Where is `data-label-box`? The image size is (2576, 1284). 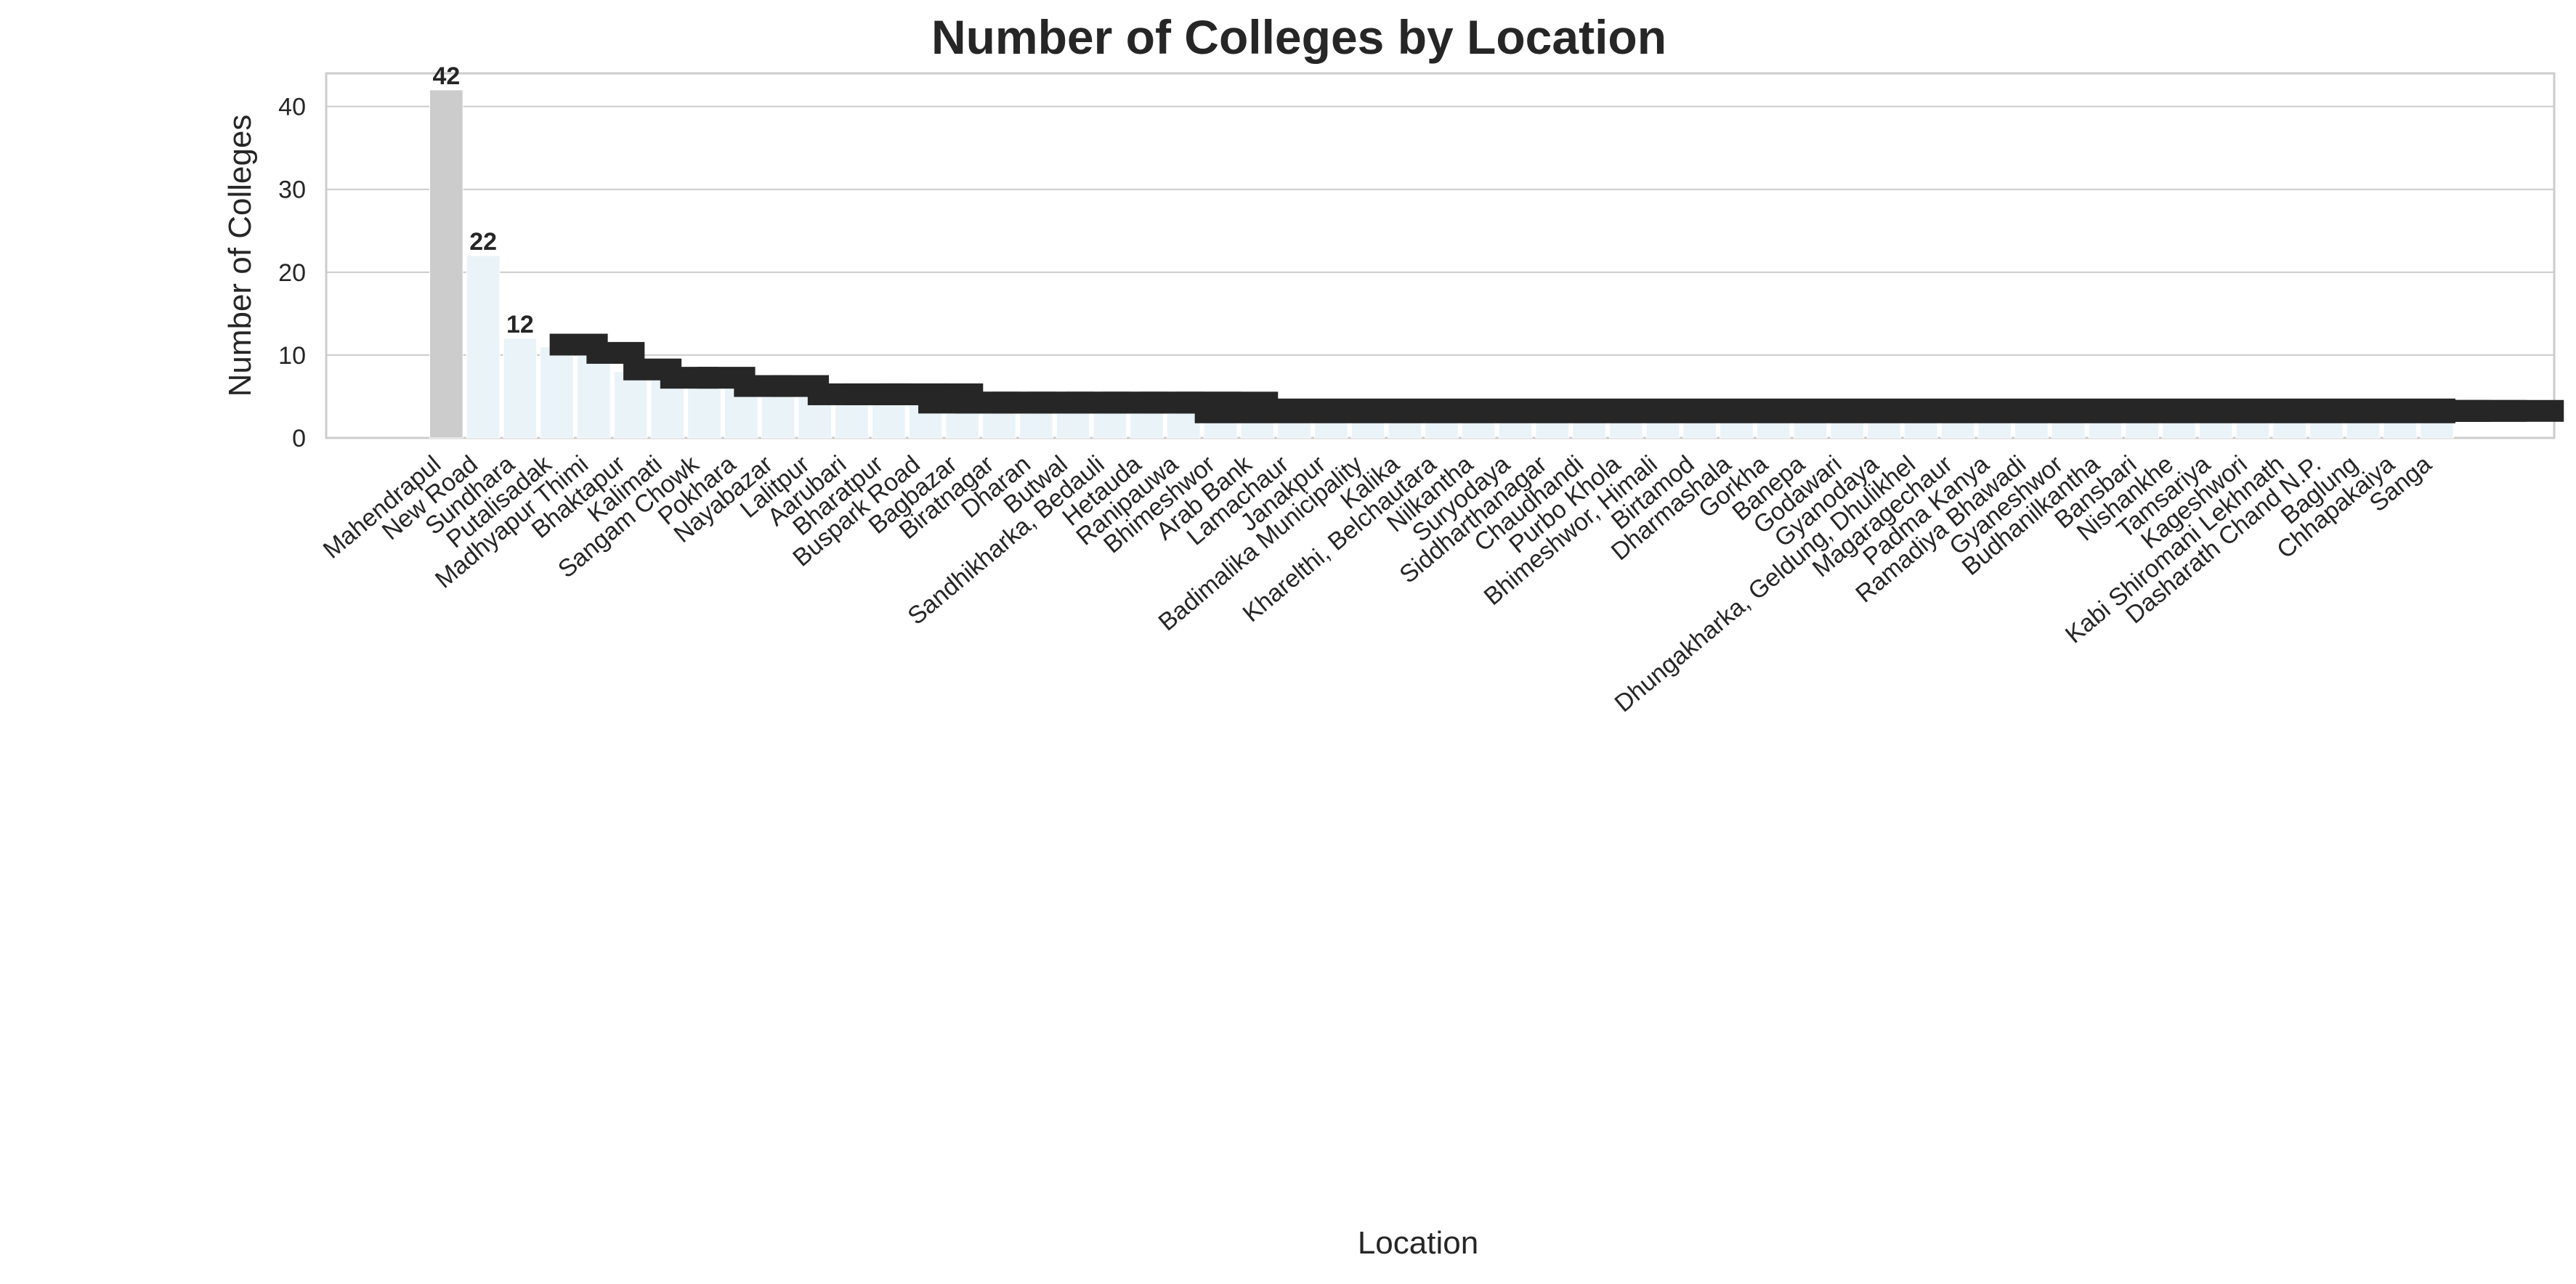 data-label-box is located at coordinates (1824, 410).